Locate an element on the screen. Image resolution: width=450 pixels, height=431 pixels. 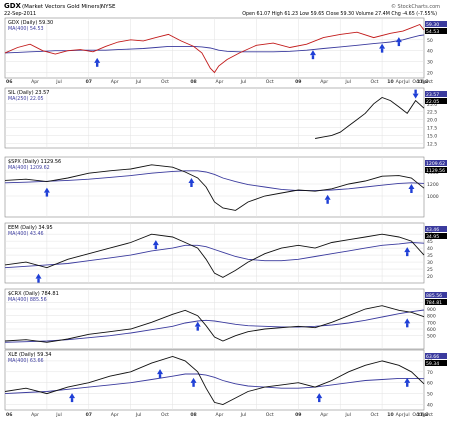
panel-ma-label: MA(250) 22.05 is located at coordinates (26, 99).